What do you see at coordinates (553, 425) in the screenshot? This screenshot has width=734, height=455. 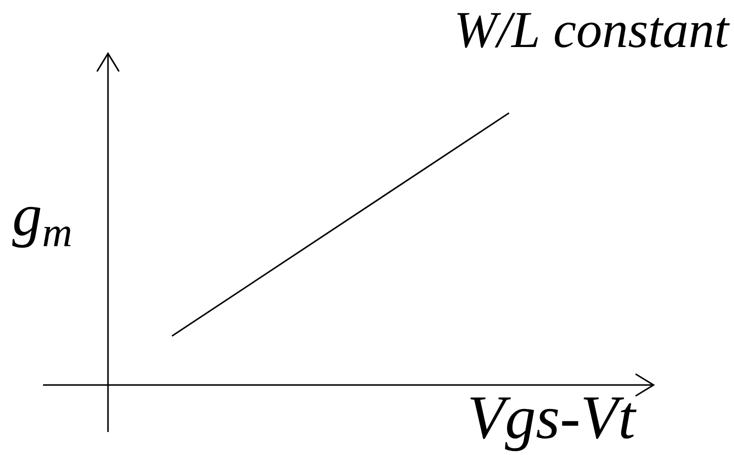 I see `x-axis-title: Vgs-Vt` at bounding box center [553, 425].